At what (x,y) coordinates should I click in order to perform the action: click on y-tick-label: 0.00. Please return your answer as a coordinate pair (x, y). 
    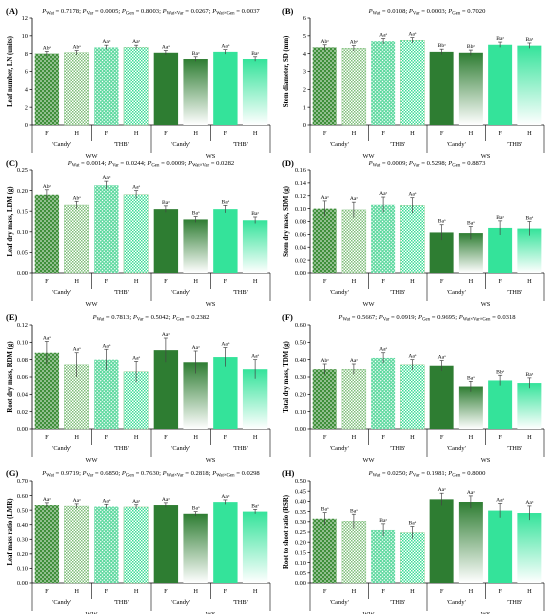
    Looking at the image, I should click on (300, 429).